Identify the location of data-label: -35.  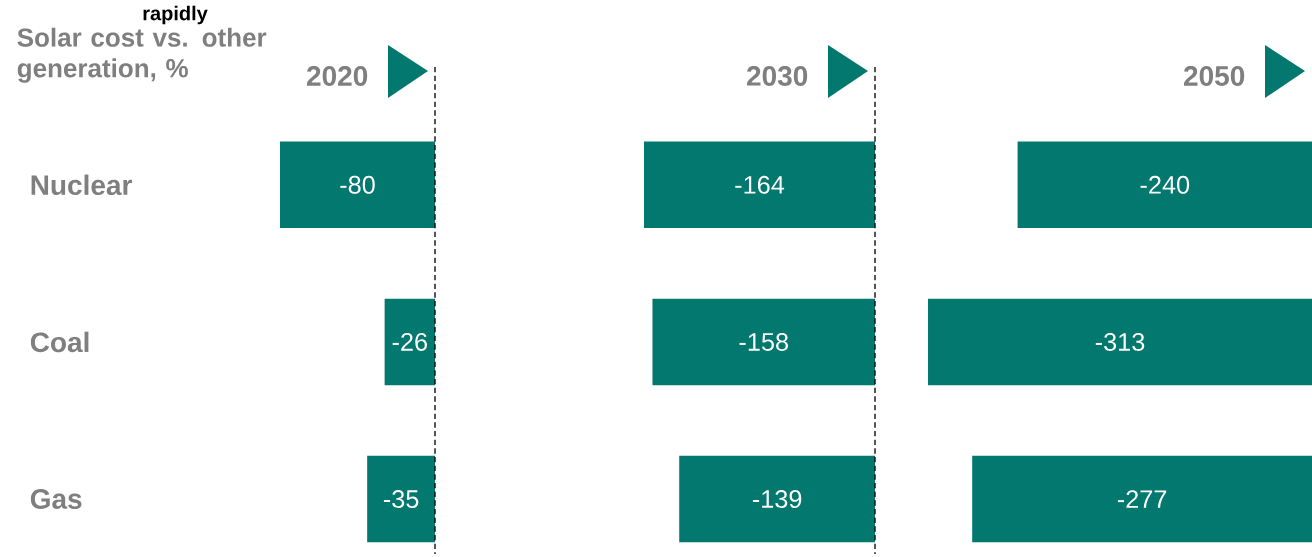
(401, 499).